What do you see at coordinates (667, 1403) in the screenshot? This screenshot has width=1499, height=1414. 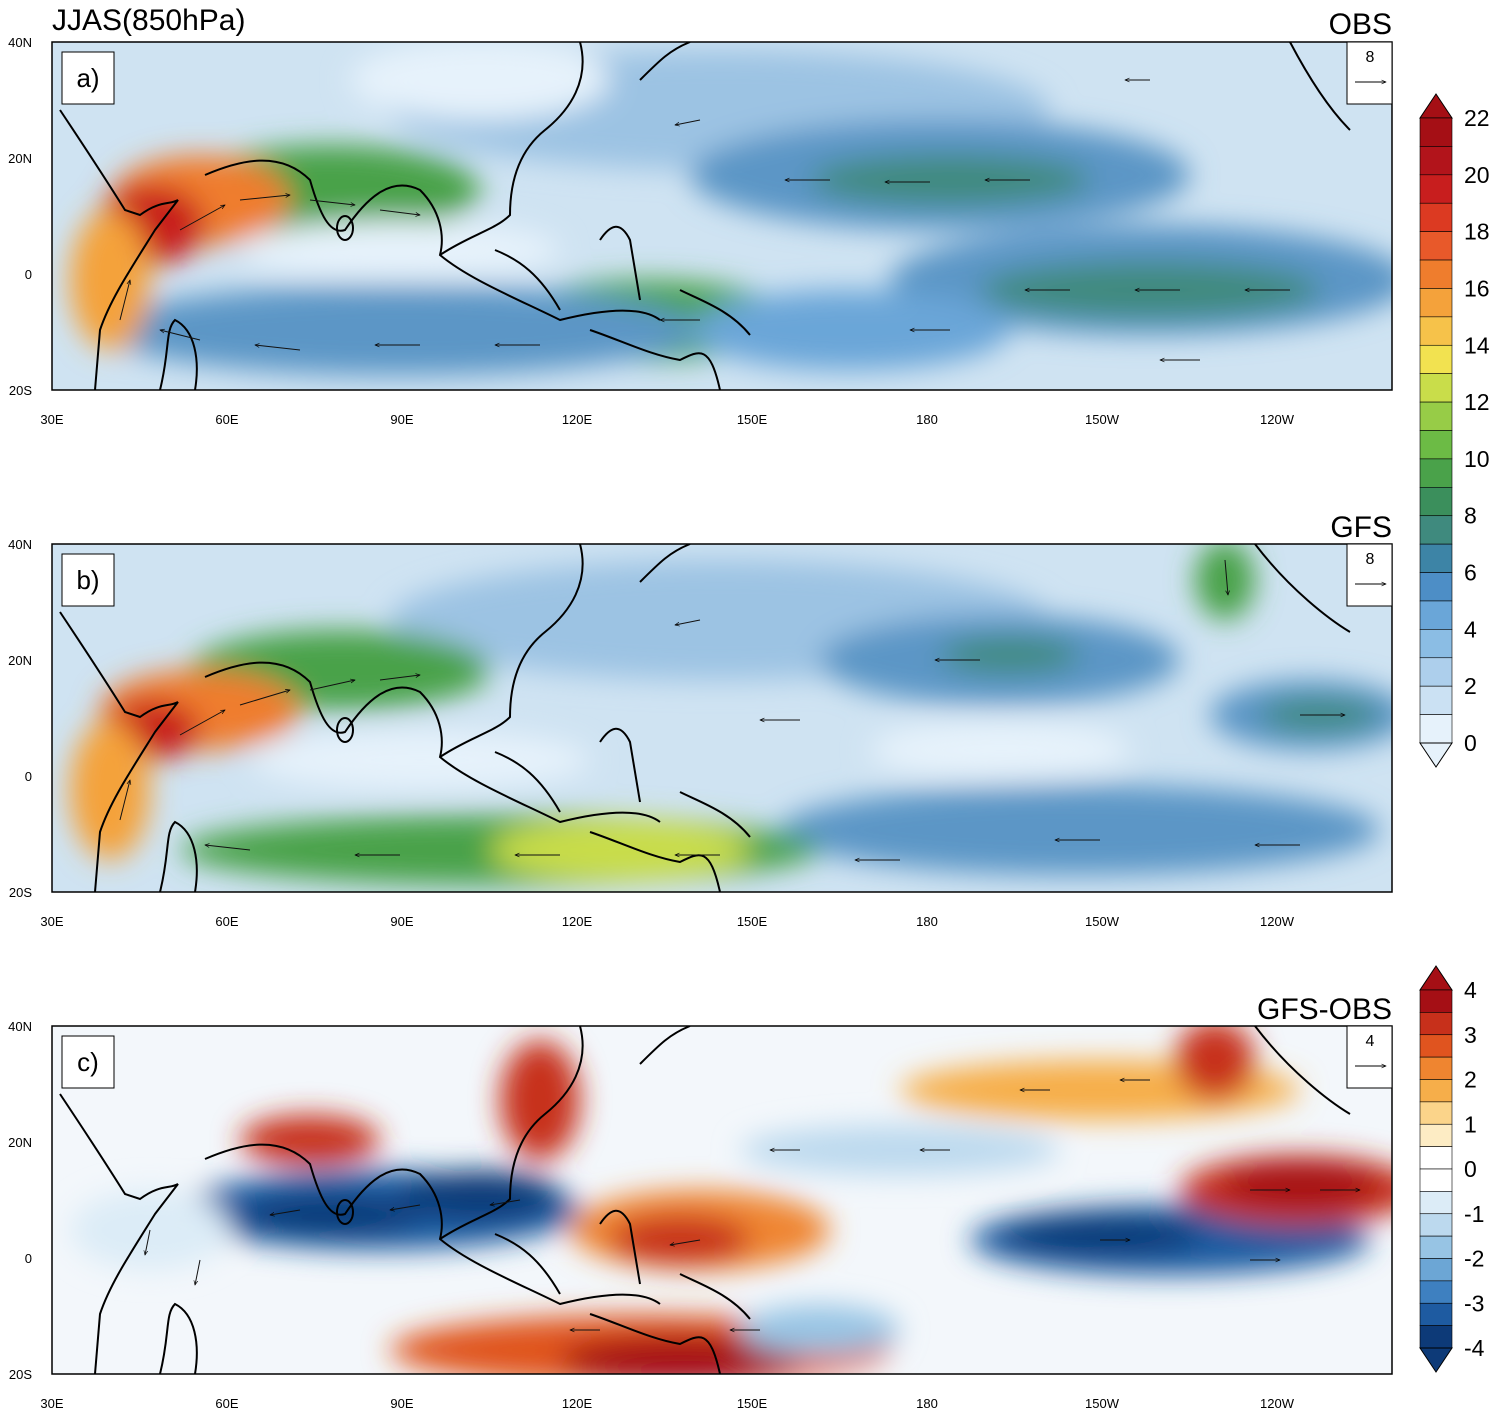 I see `panel-c-lon-ticks: 30E 60E 90E 120E 150E 180 150W 120W` at bounding box center [667, 1403].